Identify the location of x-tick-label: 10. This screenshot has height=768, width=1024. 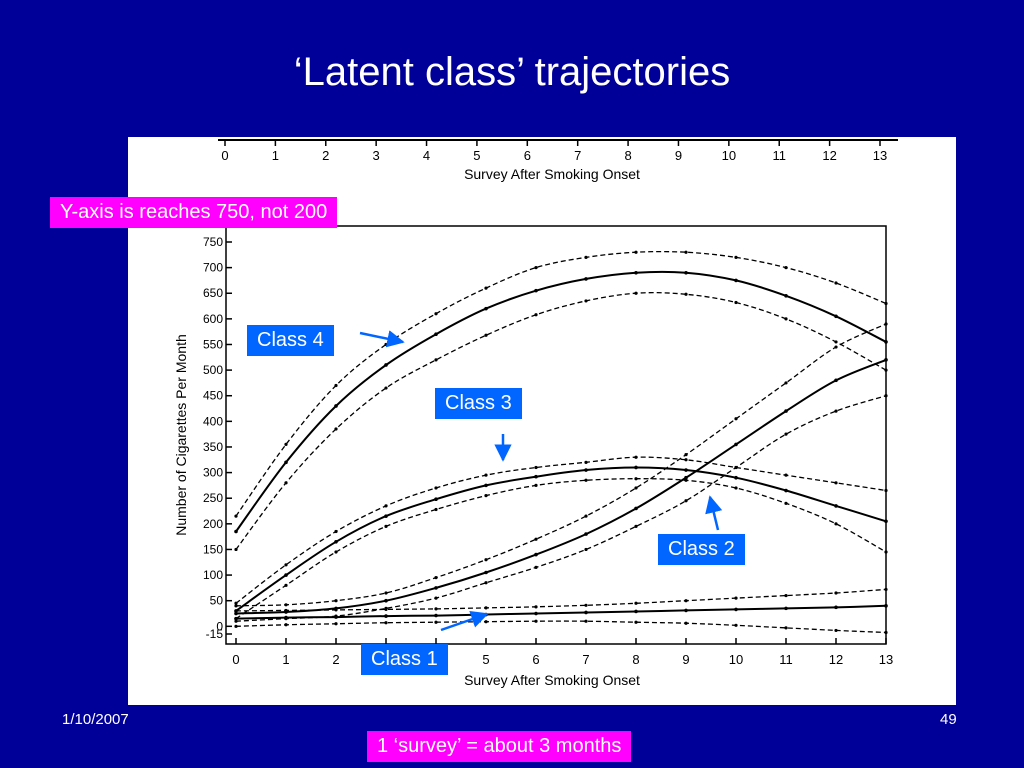
(736, 659).